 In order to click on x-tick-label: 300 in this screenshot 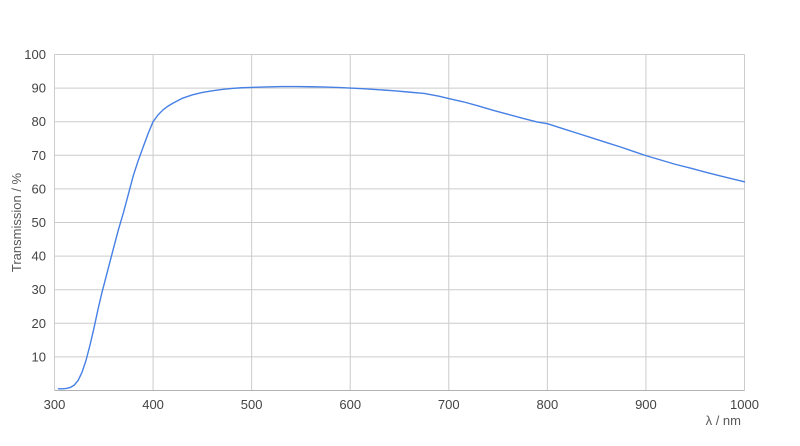, I will do `click(55, 404)`.